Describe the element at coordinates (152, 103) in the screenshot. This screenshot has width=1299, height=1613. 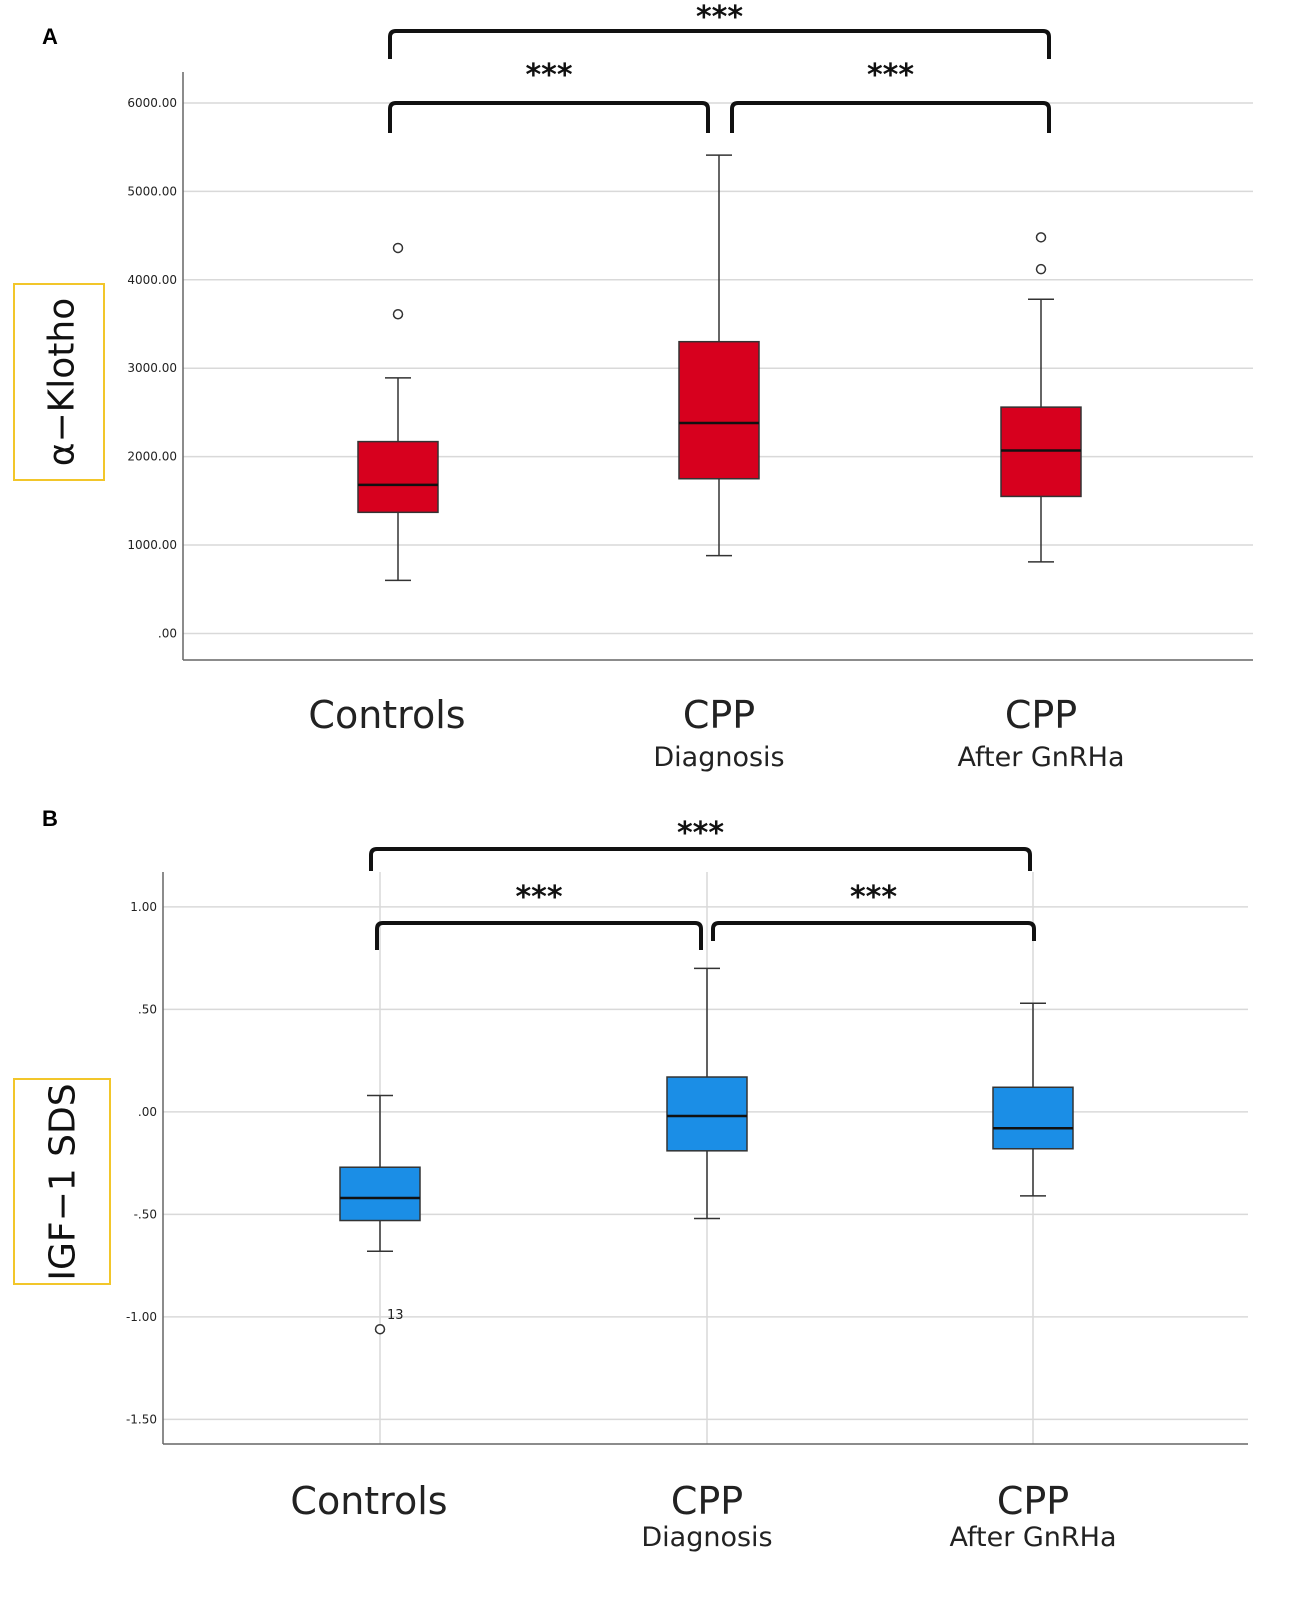
I see `y-tick-label: 6000.00` at that location.